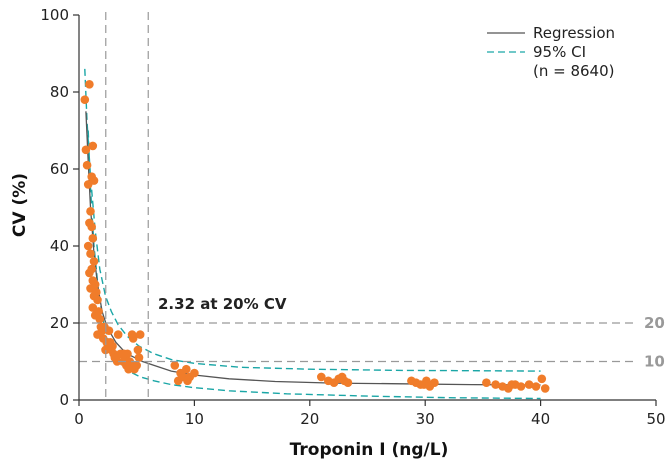 The height and width of the screenshot is (466, 666). Describe the element at coordinates (574, 33) in the screenshot. I see `legend-regression-label: Regression` at that location.